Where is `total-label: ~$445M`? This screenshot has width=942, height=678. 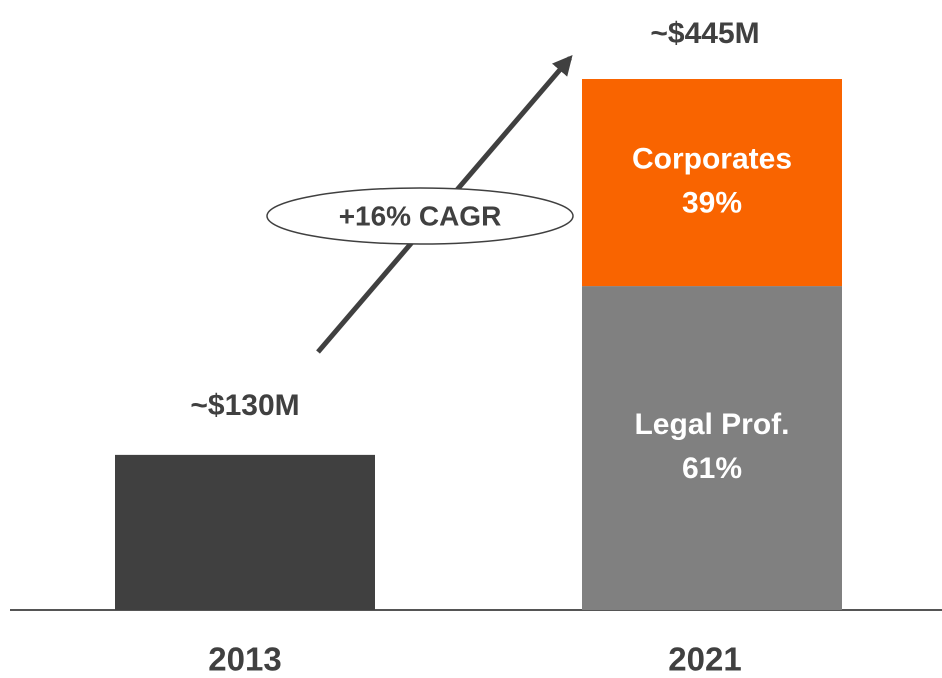
total-label: ~$445M is located at coordinates (704, 33).